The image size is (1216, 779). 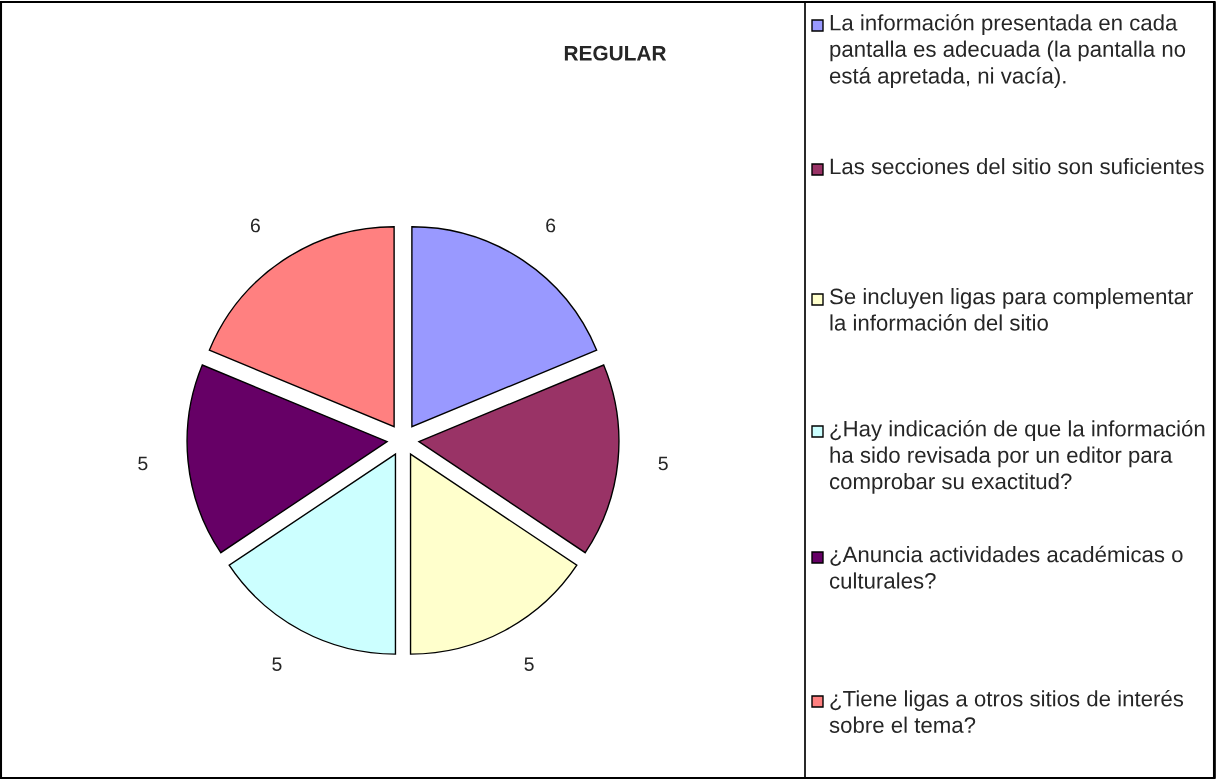 I want to click on legend-label: ¿Anuncia actividades académicas o culturales?, so click(x=1006, y=567).